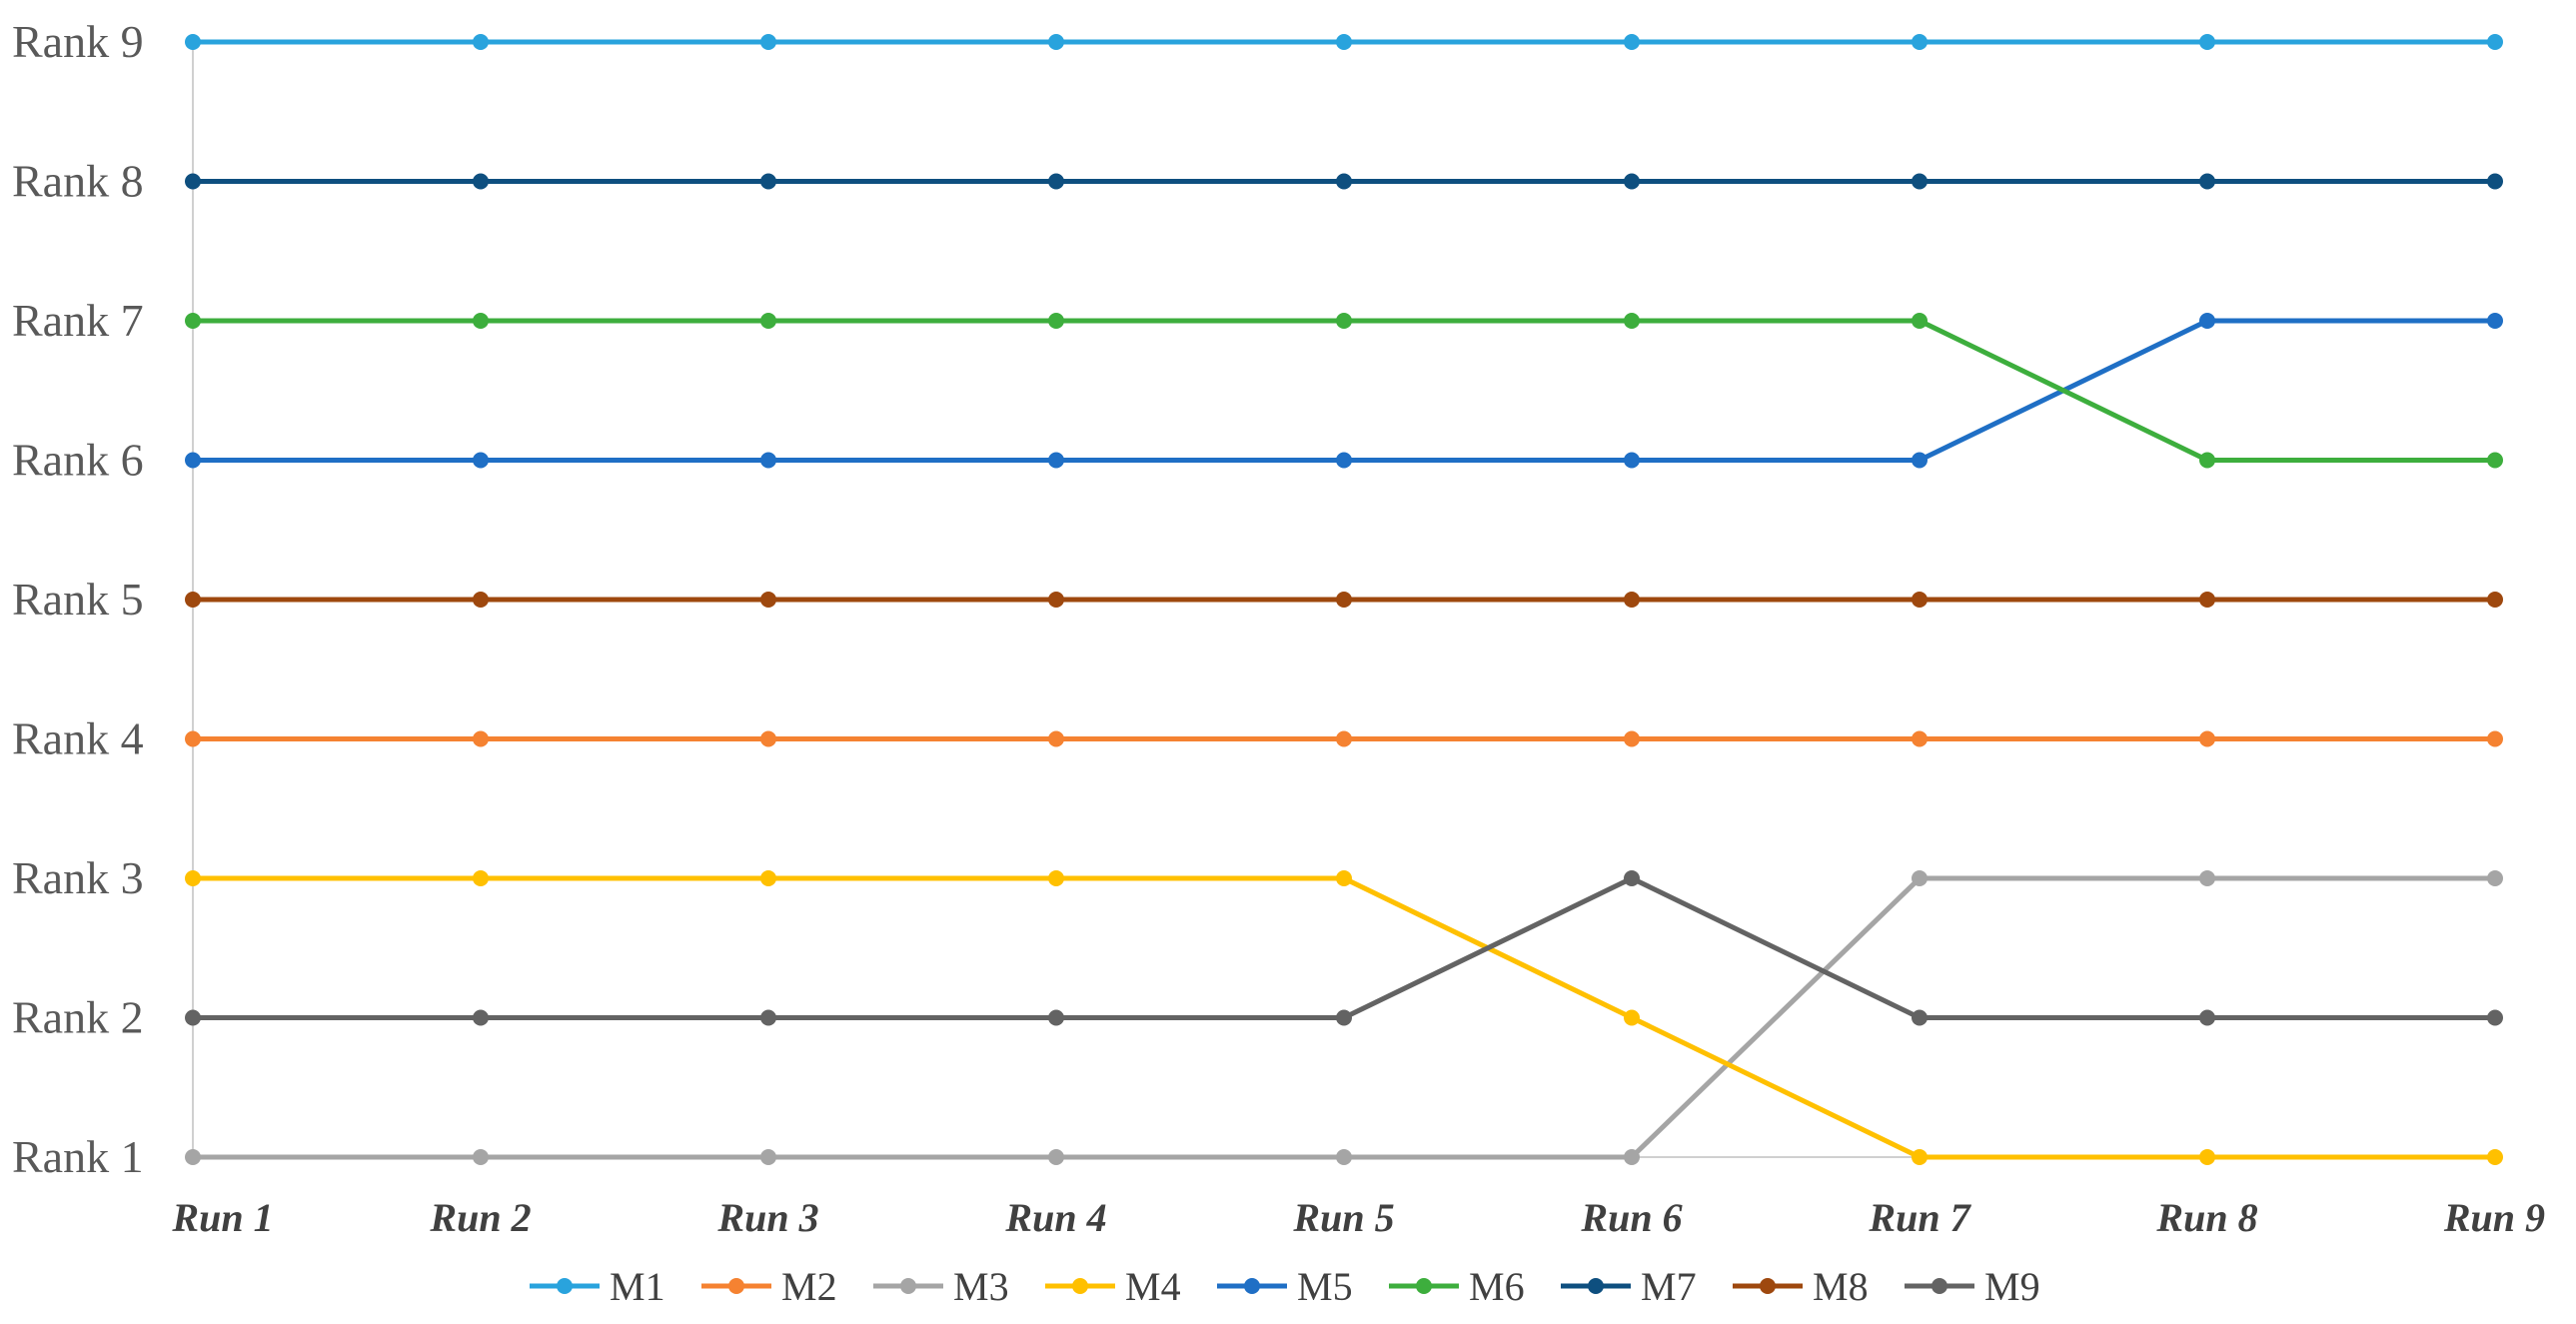 Image resolution: width=2576 pixels, height=1324 pixels. I want to click on series-line-m5, so click(1344, 390).